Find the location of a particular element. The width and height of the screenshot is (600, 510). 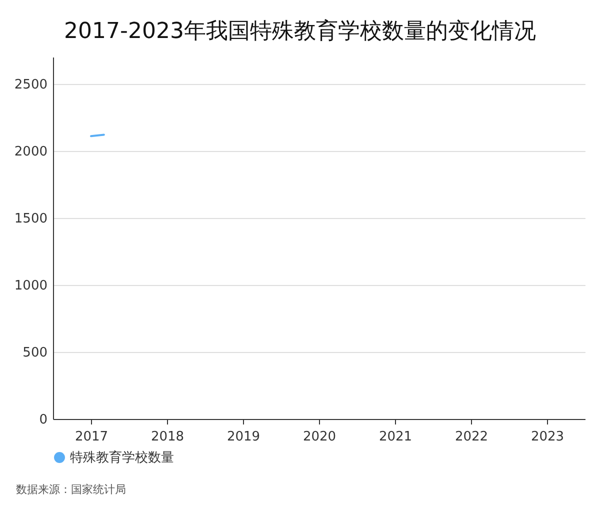

chart-title: 2017-2023年我国特殊教育学校数量的变化情况 is located at coordinates (300, 31).